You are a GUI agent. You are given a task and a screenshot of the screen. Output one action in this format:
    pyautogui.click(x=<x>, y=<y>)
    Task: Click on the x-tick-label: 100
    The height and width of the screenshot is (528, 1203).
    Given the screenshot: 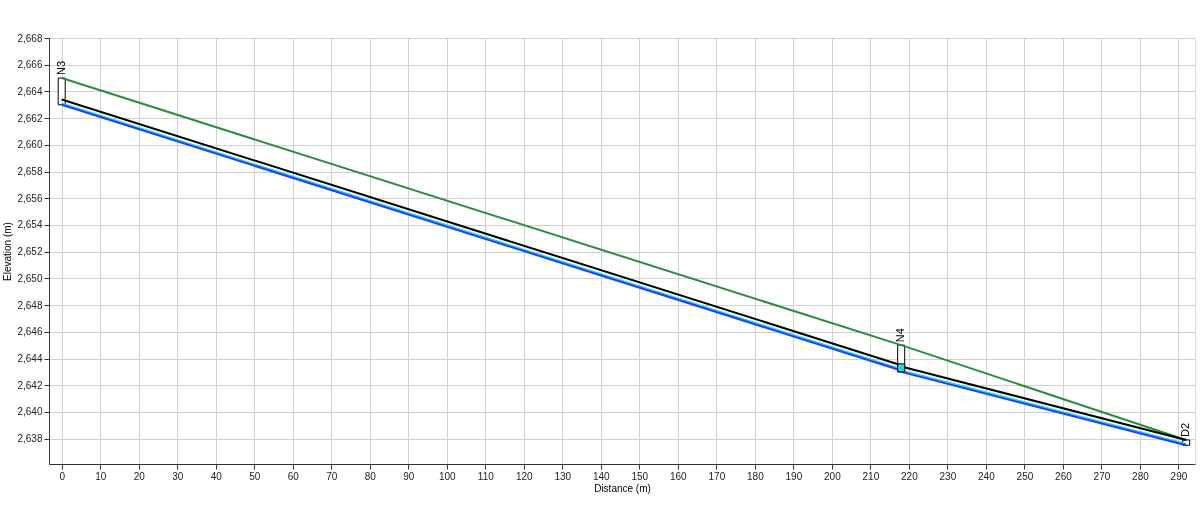 What is the action you would take?
    pyautogui.click(x=447, y=476)
    